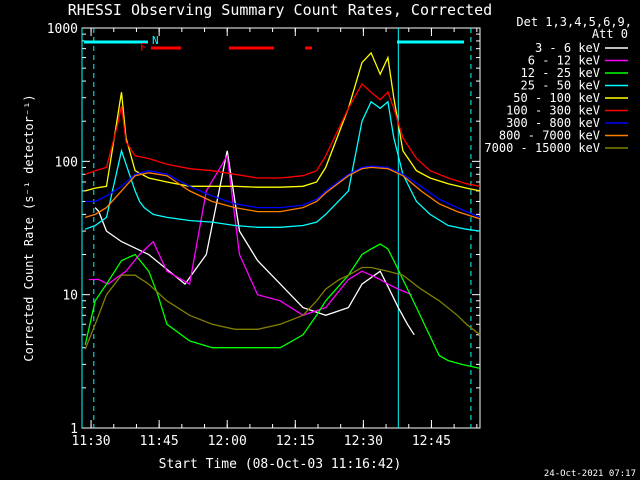  Describe the element at coordinates (159, 441) in the screenshot. I see `x-tick-label: 11:45` at that location.